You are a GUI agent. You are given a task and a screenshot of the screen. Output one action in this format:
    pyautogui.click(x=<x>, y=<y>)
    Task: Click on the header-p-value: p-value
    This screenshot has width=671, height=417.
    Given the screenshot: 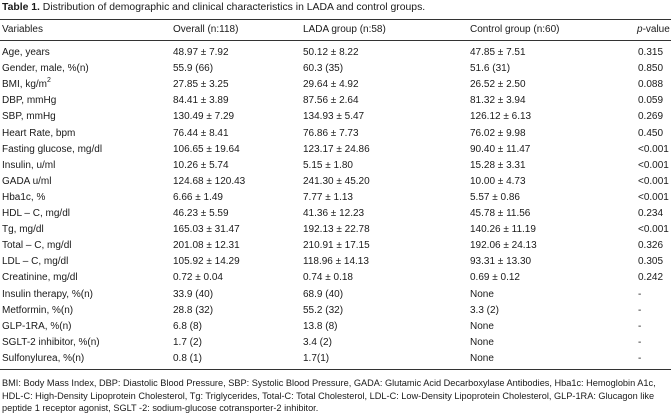 What is the action you would take?
    pyautogui.click(x=653, y=29)
    